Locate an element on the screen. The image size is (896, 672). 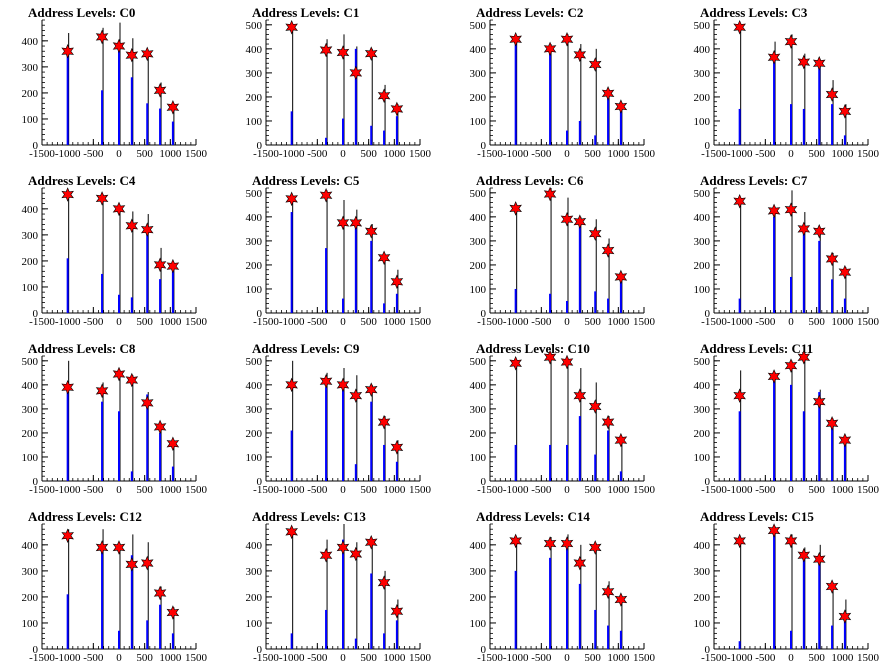
chart-title: Address Levels: C7 is located at coordinates (754, 180).